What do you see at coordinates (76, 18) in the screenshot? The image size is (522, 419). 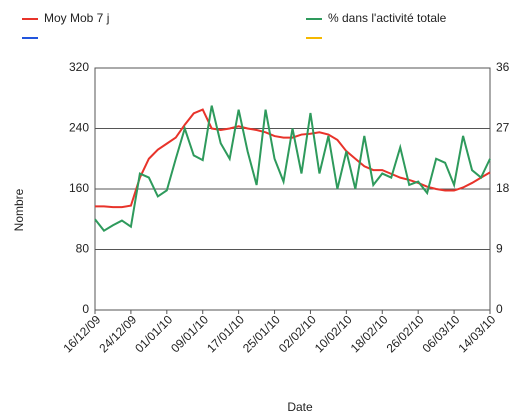 I see `legend-label: Moy Mob 7 j` at bounding box center [76, 18].